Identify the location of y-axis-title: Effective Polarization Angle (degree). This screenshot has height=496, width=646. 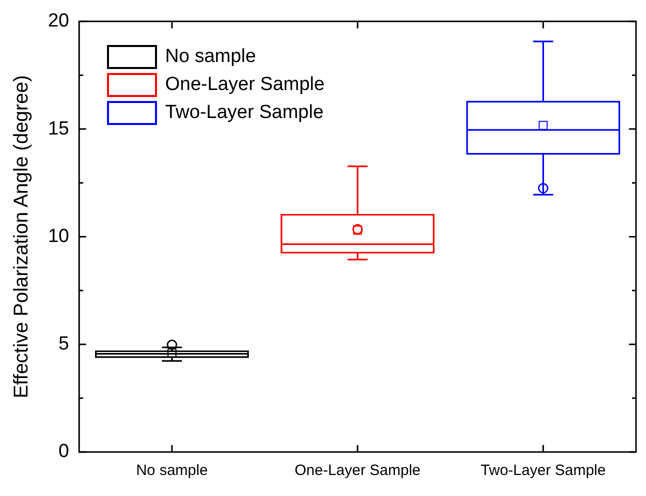
(21, 236).